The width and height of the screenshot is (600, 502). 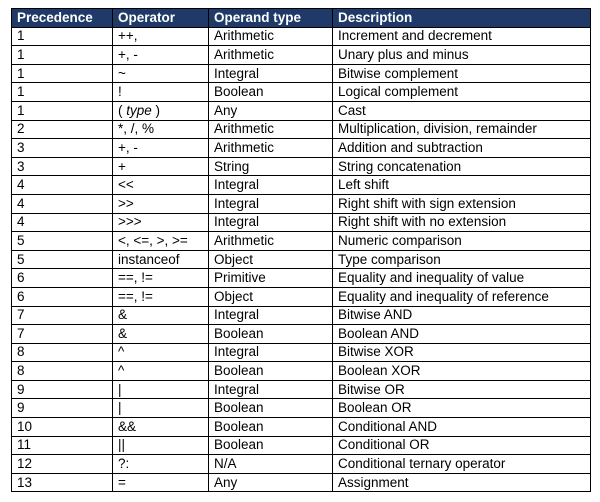 I want to click on table-cell: ||, so click(x=160, y=445).